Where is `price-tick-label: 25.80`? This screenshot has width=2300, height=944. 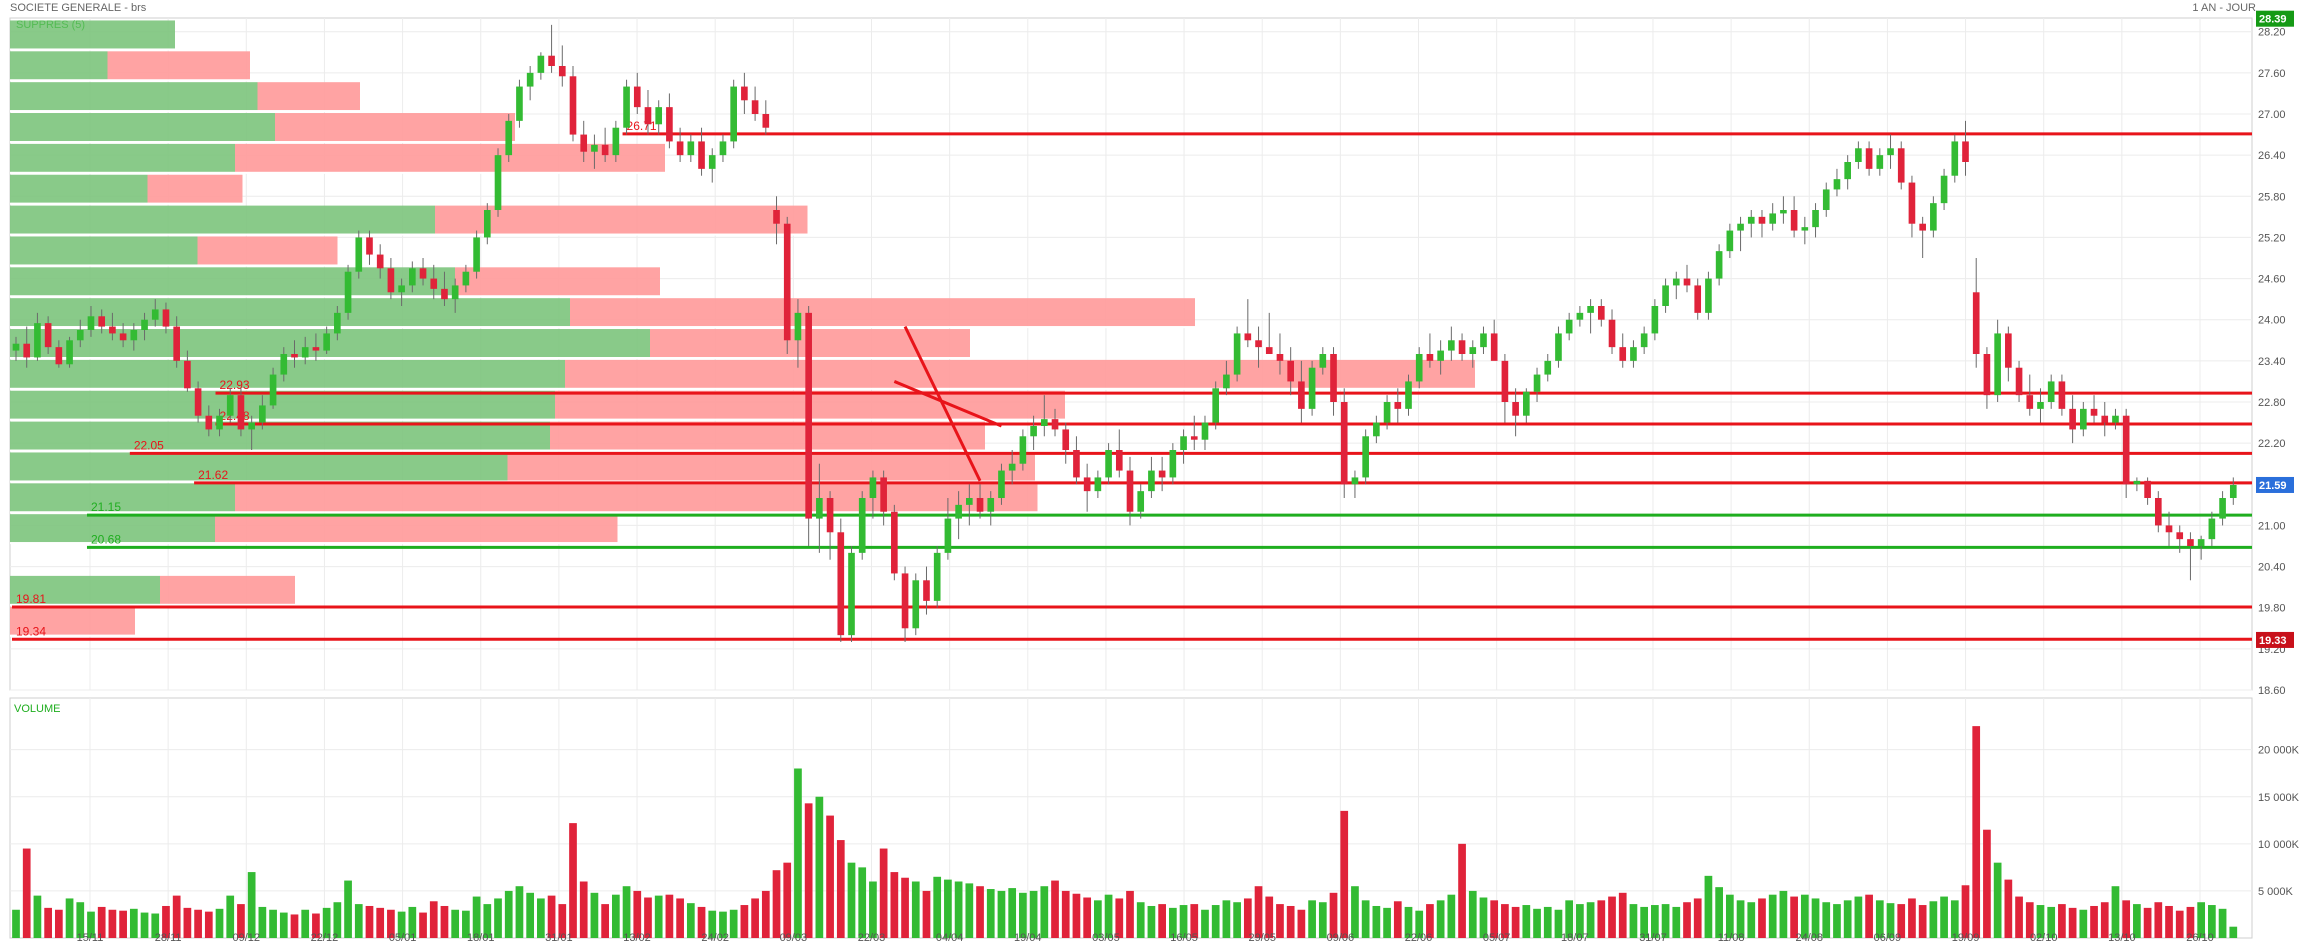 price-tick-label: 25.80 is located at coordinates (2272, 197).